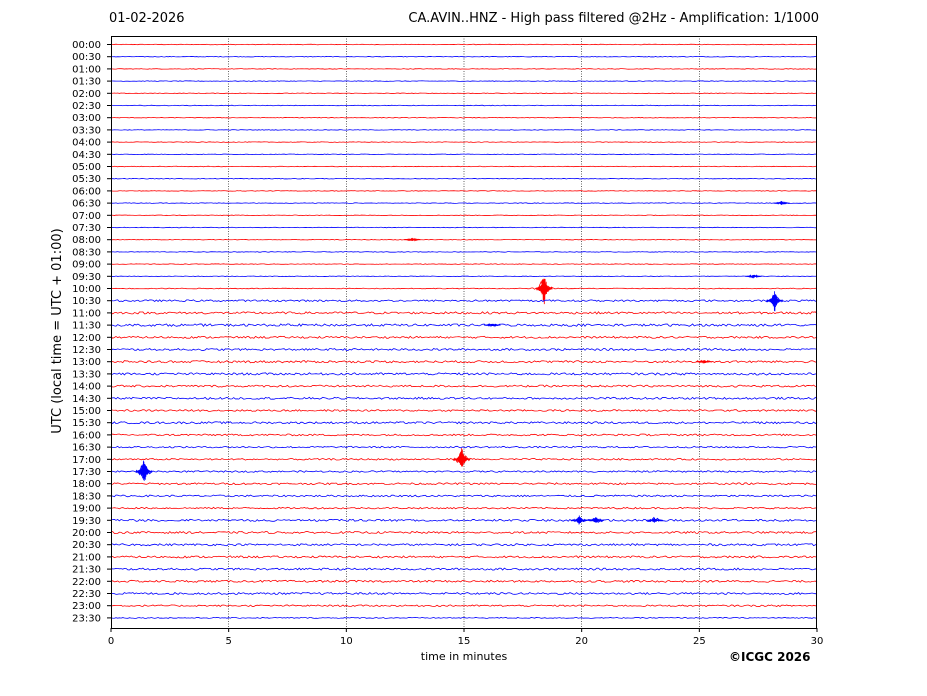 Image resolution: width=927 pixels, height=696 pixels. Describe the element at coordinates (86, 326) in the screenshot. I see `y-tick-label: 11:30` at that location.